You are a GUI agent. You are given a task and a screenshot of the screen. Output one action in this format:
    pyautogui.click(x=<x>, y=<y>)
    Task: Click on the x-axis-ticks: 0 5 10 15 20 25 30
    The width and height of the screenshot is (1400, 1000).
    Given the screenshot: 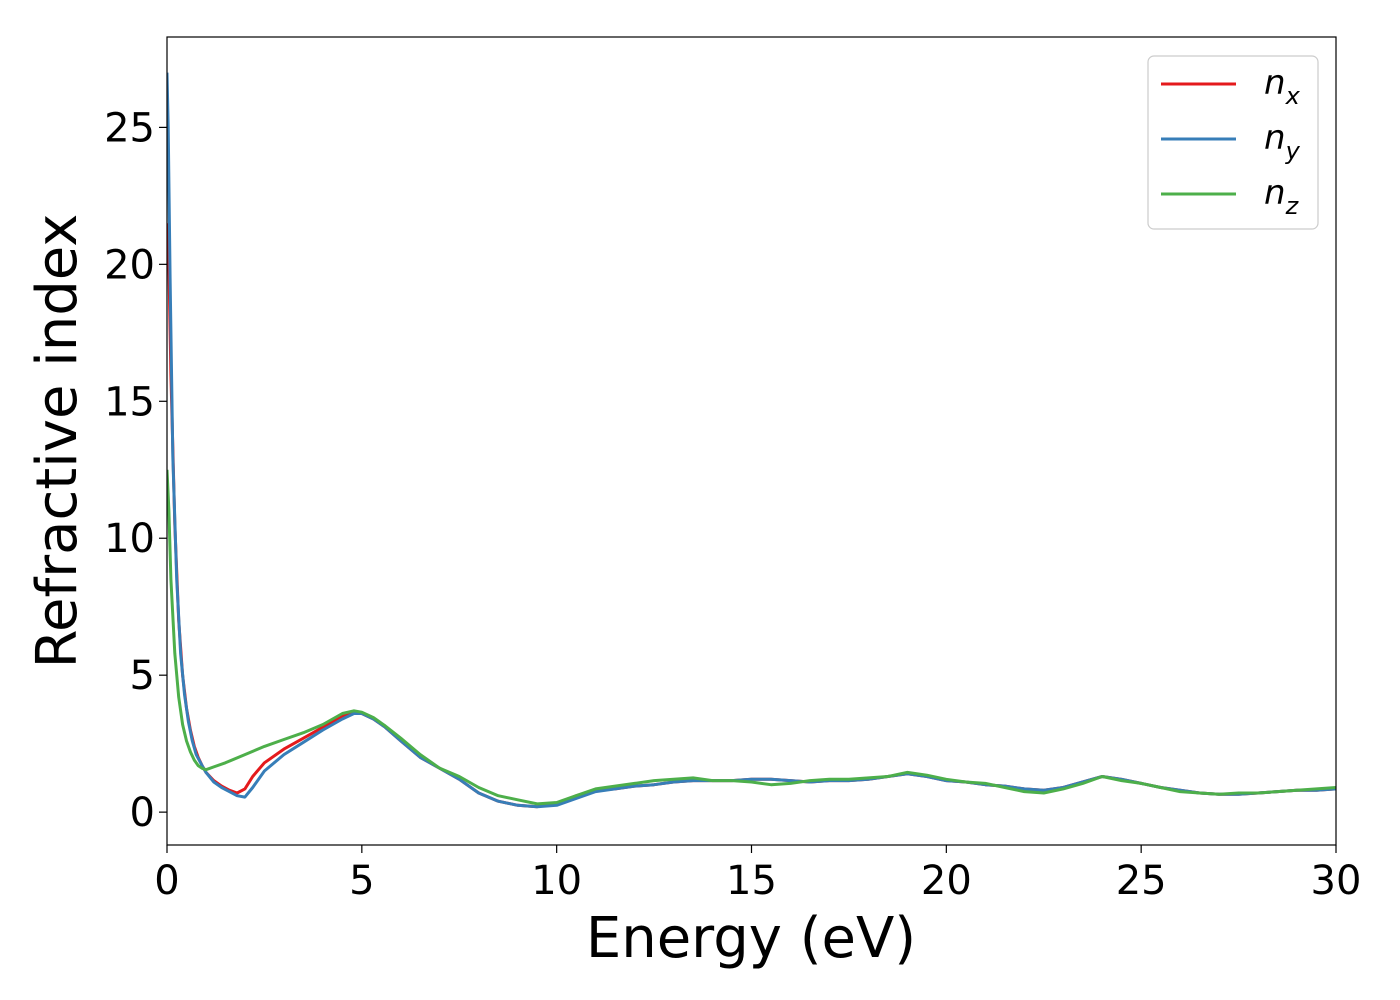 What is the action you would take?
    pyautogui.click(x=757, y=874)
    